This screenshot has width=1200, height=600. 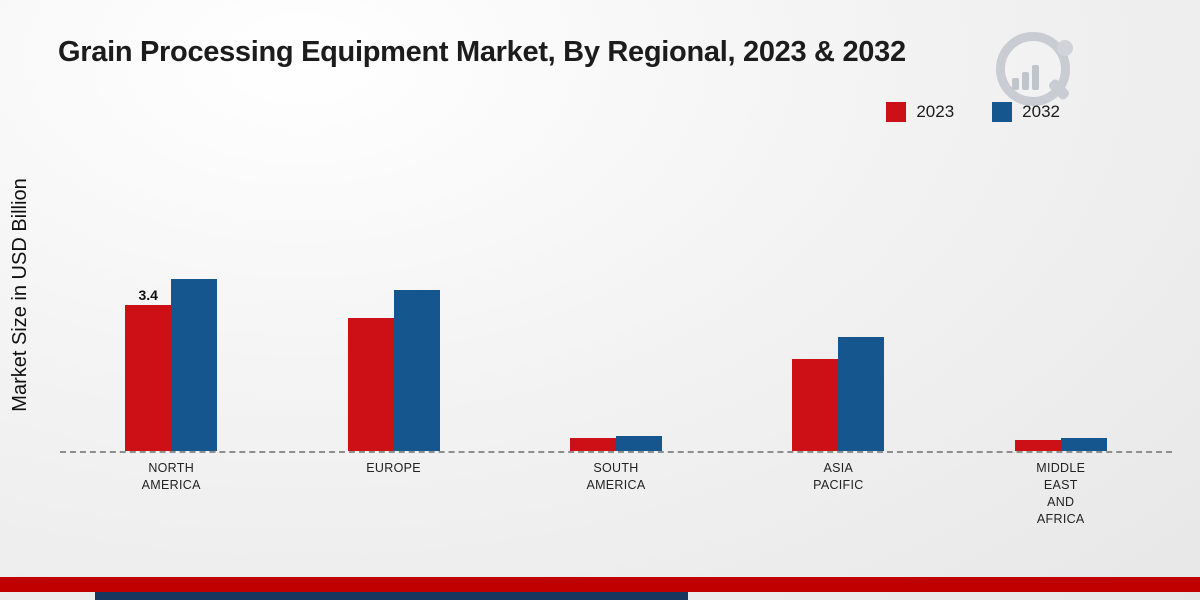 I want to click on bar-group-europe: EUROPE, so click(x=394, y=370).